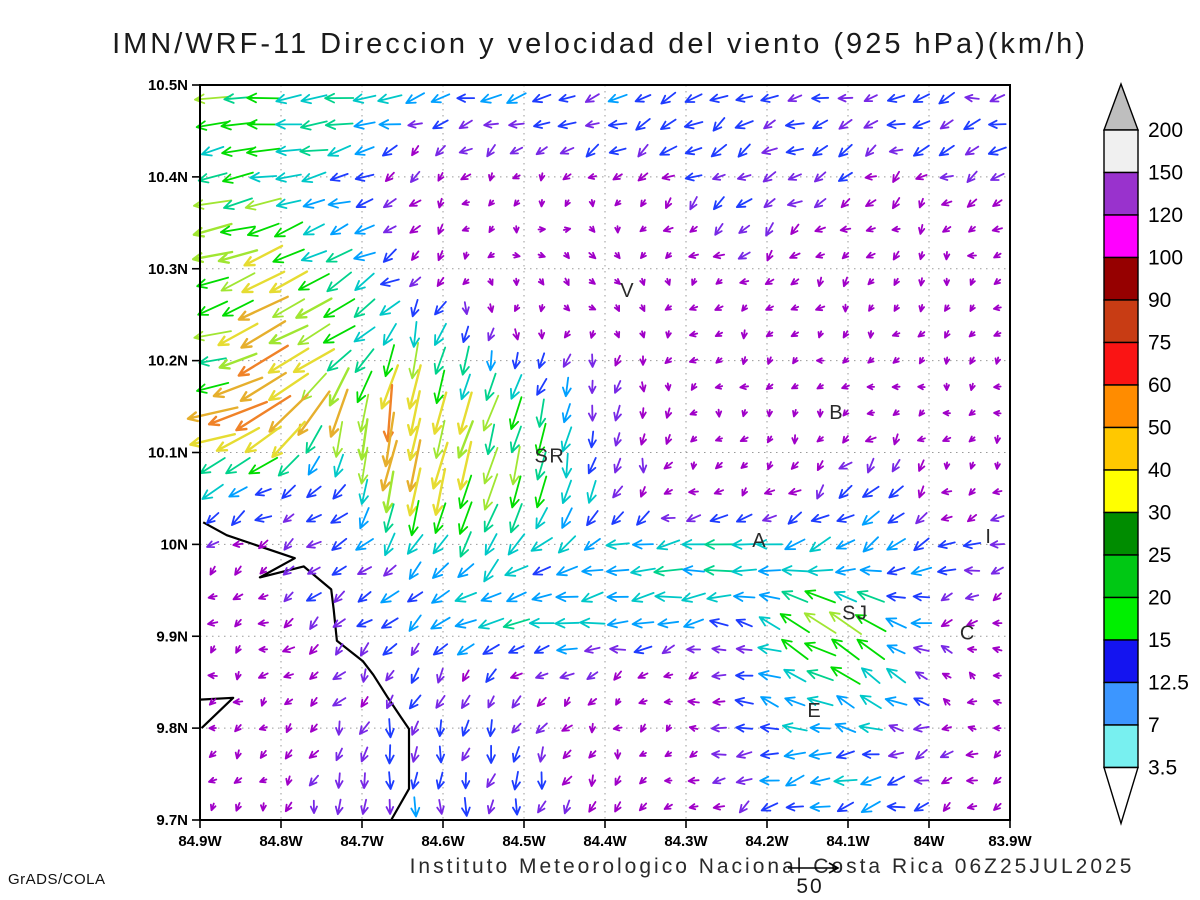 The image size is (1200, 900). What do you see at coordinates (1121, 796) in the screenshot?
I see `colorbar-under-arrow` at bounding box center [1121, 796].